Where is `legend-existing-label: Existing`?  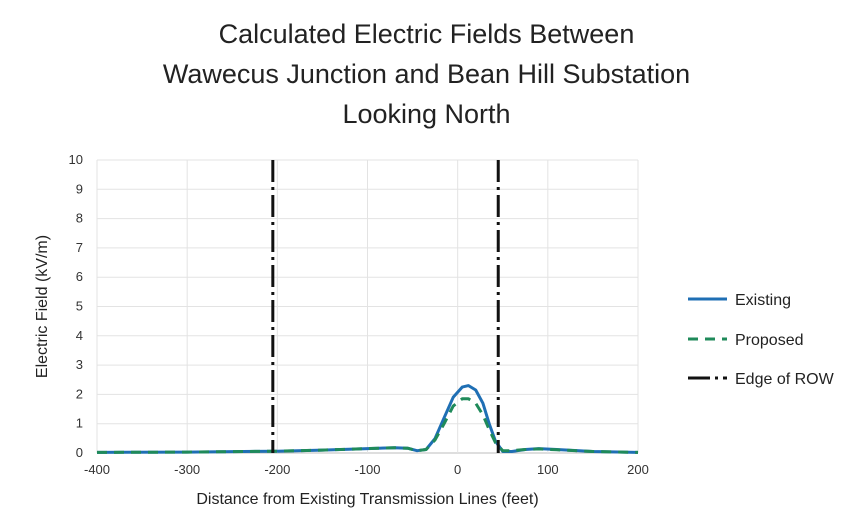 legend-existing-label: Existing is located at coordinates (763, 300).